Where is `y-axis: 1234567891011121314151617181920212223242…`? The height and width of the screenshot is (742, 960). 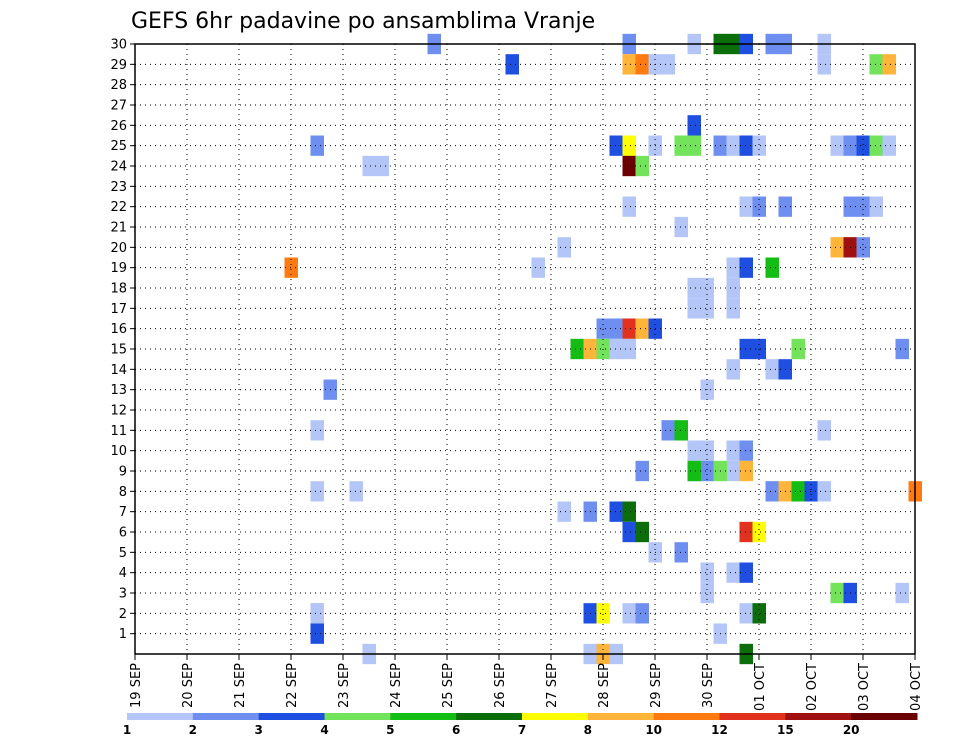
y-axis: 1234567891011121314151617181920212223242… is located at coordinates (122, 340).